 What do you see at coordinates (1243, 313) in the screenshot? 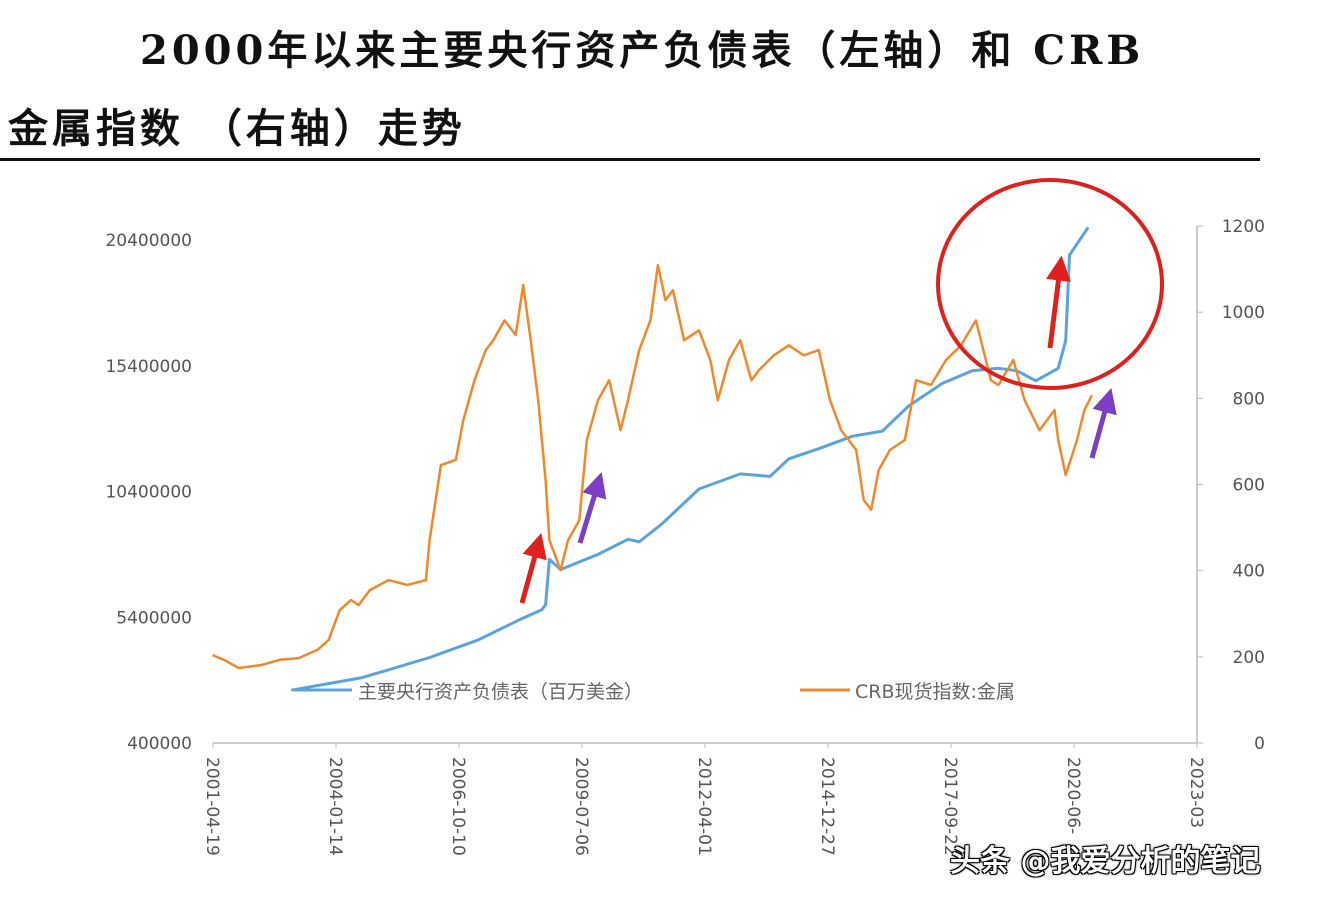
I see `right-y-tick-label: 1000` at bounding box center [1243, 313].